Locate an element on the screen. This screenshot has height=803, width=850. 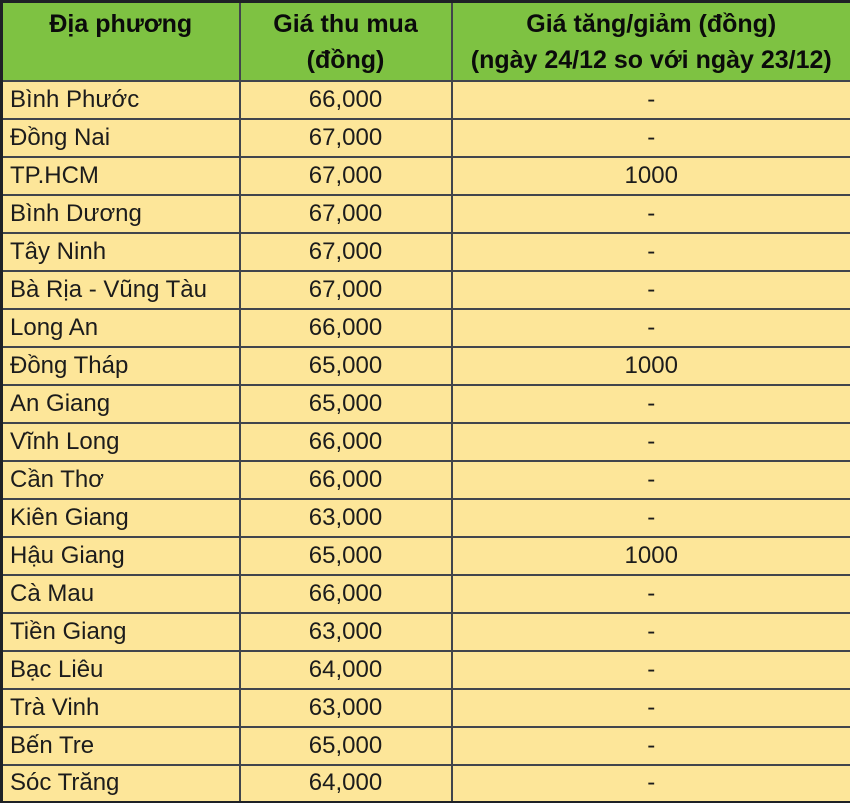
cell-location: Kiên Giang is located at coordinates (120, 517).